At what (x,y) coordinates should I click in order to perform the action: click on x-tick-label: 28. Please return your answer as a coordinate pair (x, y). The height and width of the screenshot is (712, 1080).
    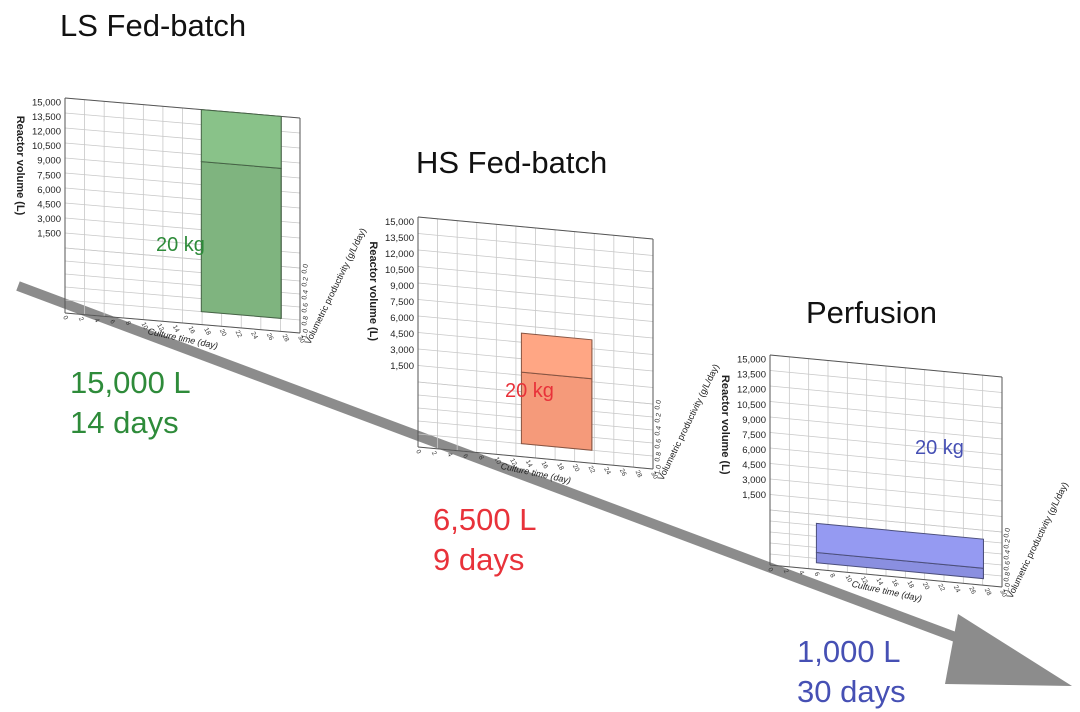
    Looking at the image, I should click on (639, 474).